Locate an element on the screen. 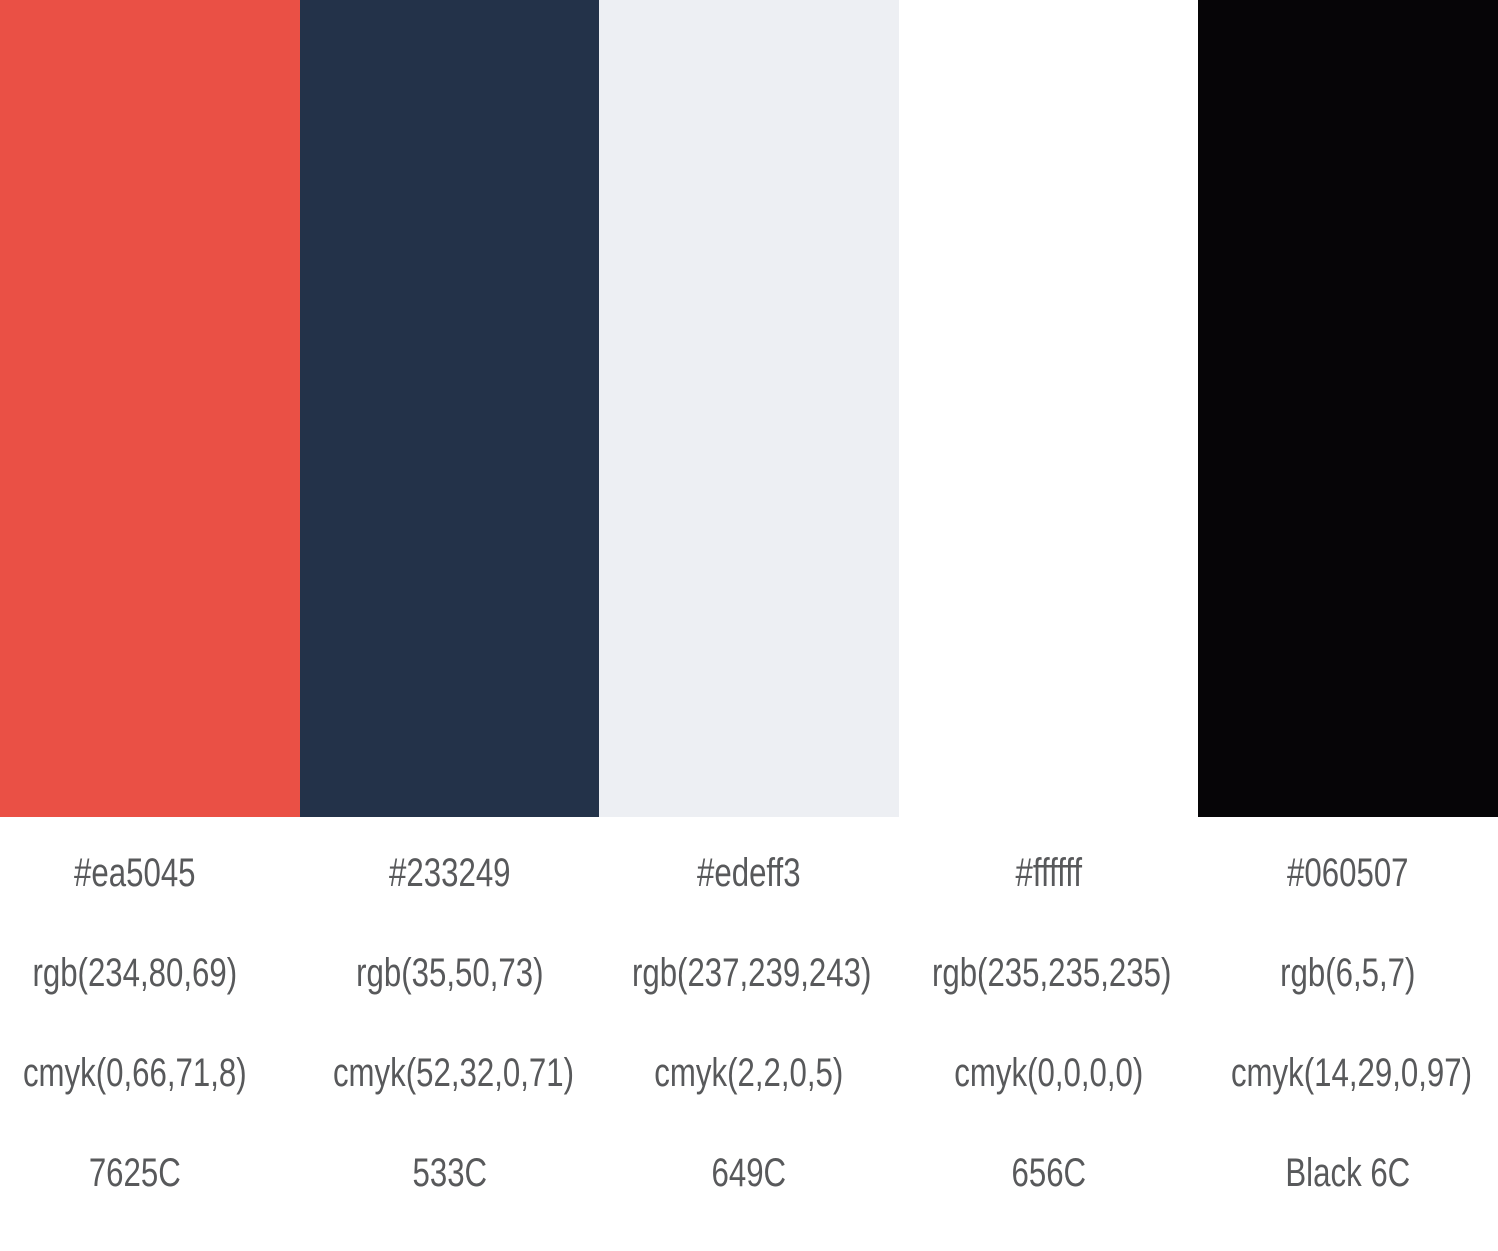 This screenshot has width=1498, height=1251. cmyk-value: cmyk(52,32,0,71) is located at coordinates (453, 1073).